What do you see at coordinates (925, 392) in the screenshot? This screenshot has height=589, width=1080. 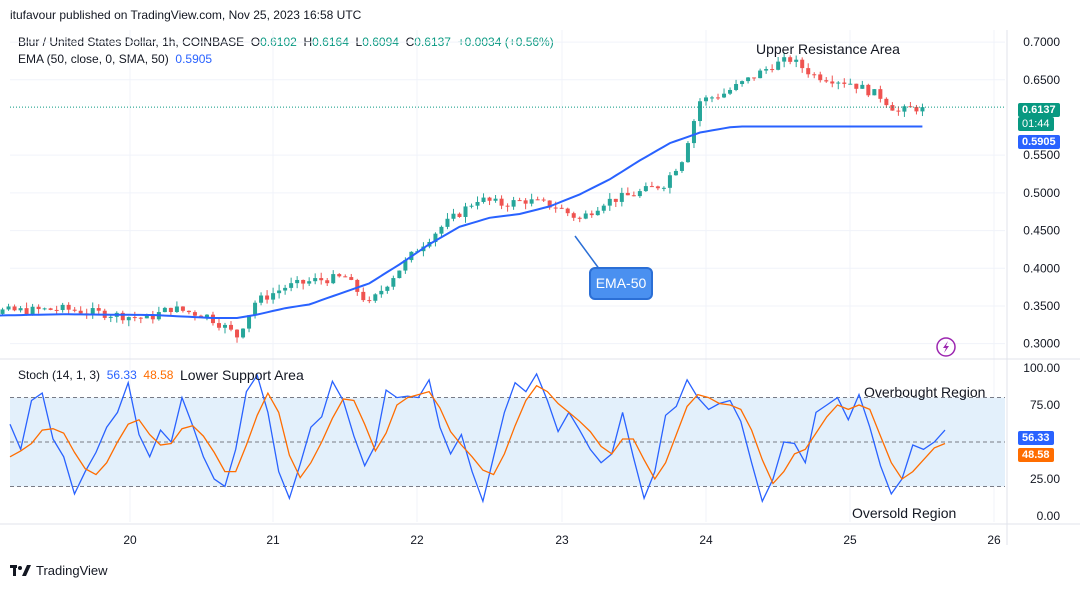 I see `overbought-label: Overbought Region` at bounding box center [925, 392].